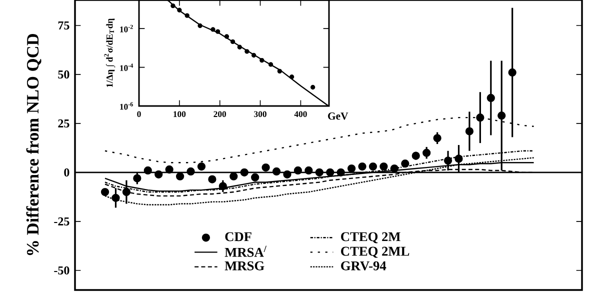  What do you see at coordinates (245, 251) in the screenshot?
I see `legend-label: MRSA$^{/}$` at bounding box center [245, 251].